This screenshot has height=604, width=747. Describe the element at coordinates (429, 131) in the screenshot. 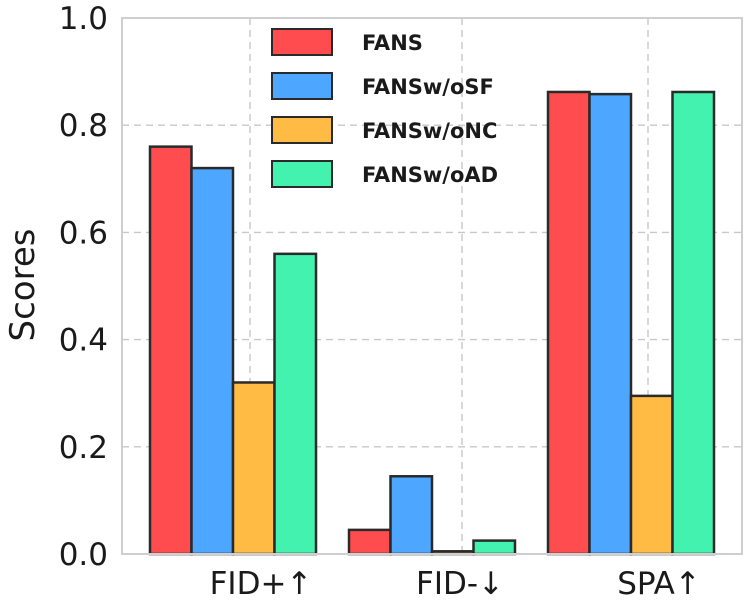

I see `legend-label: FANSw/oNC` at that location.